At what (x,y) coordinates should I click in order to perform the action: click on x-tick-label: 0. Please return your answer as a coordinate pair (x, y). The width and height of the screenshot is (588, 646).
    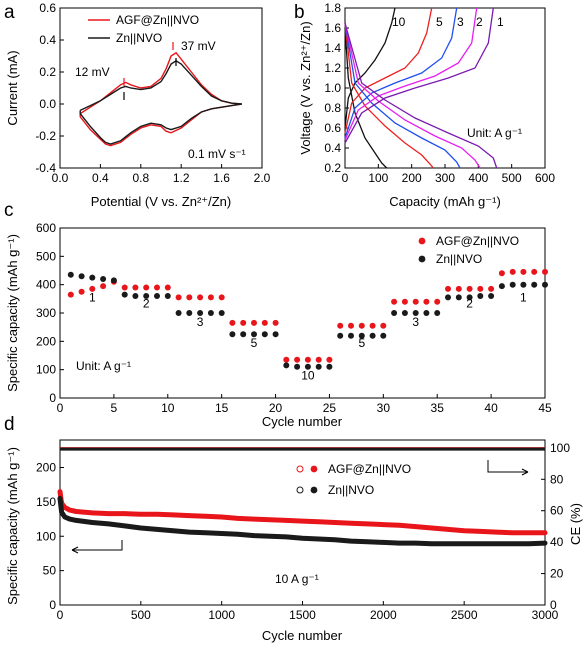
    Looking at the image, I should click on (345, 178).